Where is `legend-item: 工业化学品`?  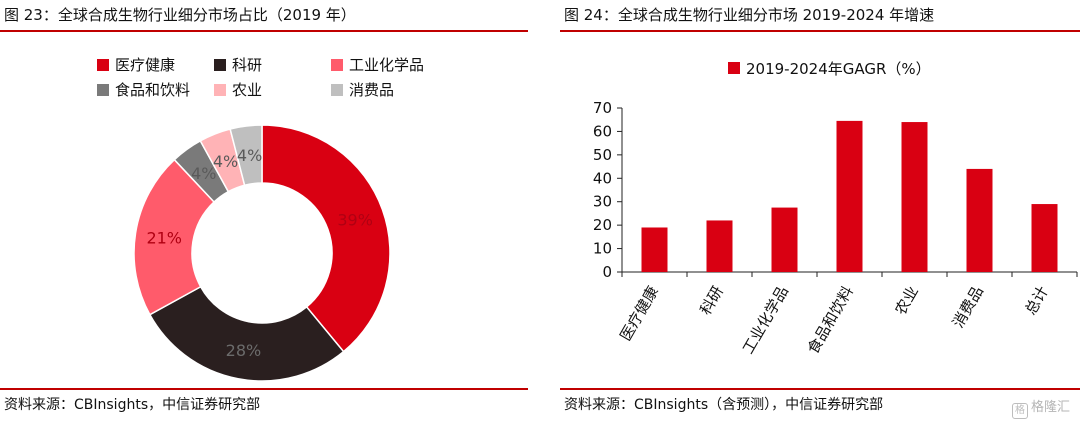 legend-item: 工业化学品 is located at coordinates (377, 65).